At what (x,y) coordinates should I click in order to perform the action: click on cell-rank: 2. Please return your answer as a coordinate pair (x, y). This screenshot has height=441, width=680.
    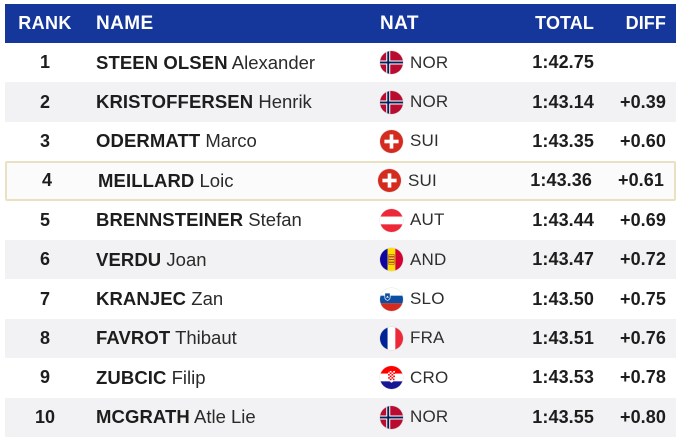
    Looking at the image, I should click on (44, 101).